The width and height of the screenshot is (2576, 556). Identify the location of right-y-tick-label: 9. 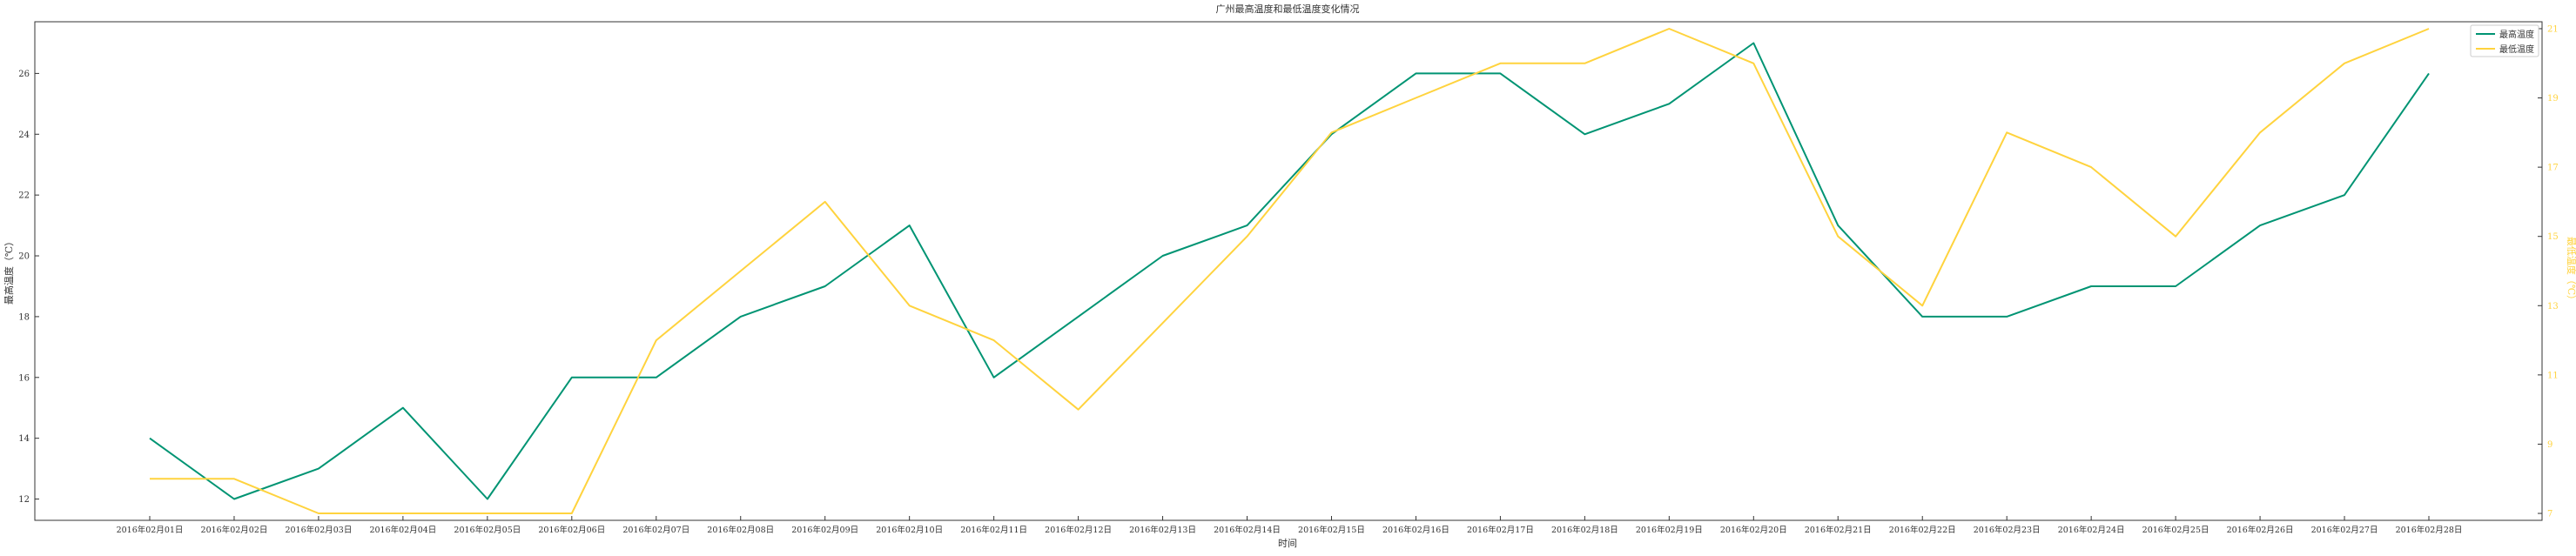
(2549, 445).